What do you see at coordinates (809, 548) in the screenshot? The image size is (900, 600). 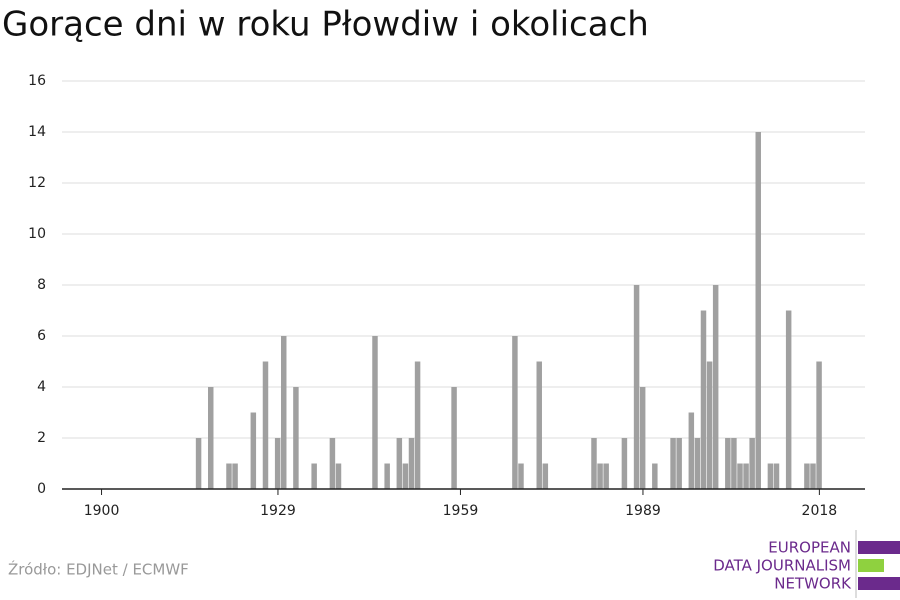 I see `logo-text: EUROPEAN` at bounding box center [809, 548].